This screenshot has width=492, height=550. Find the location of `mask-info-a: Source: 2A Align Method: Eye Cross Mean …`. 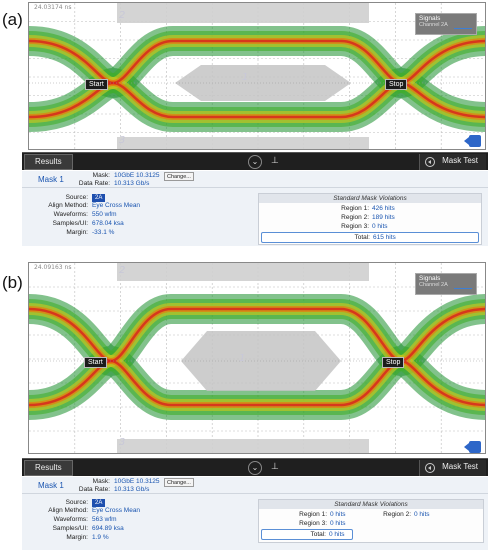

mask-info-a: Source: 2A Align Method: Eye Cross Mean … is located at coordinates (255, 217).